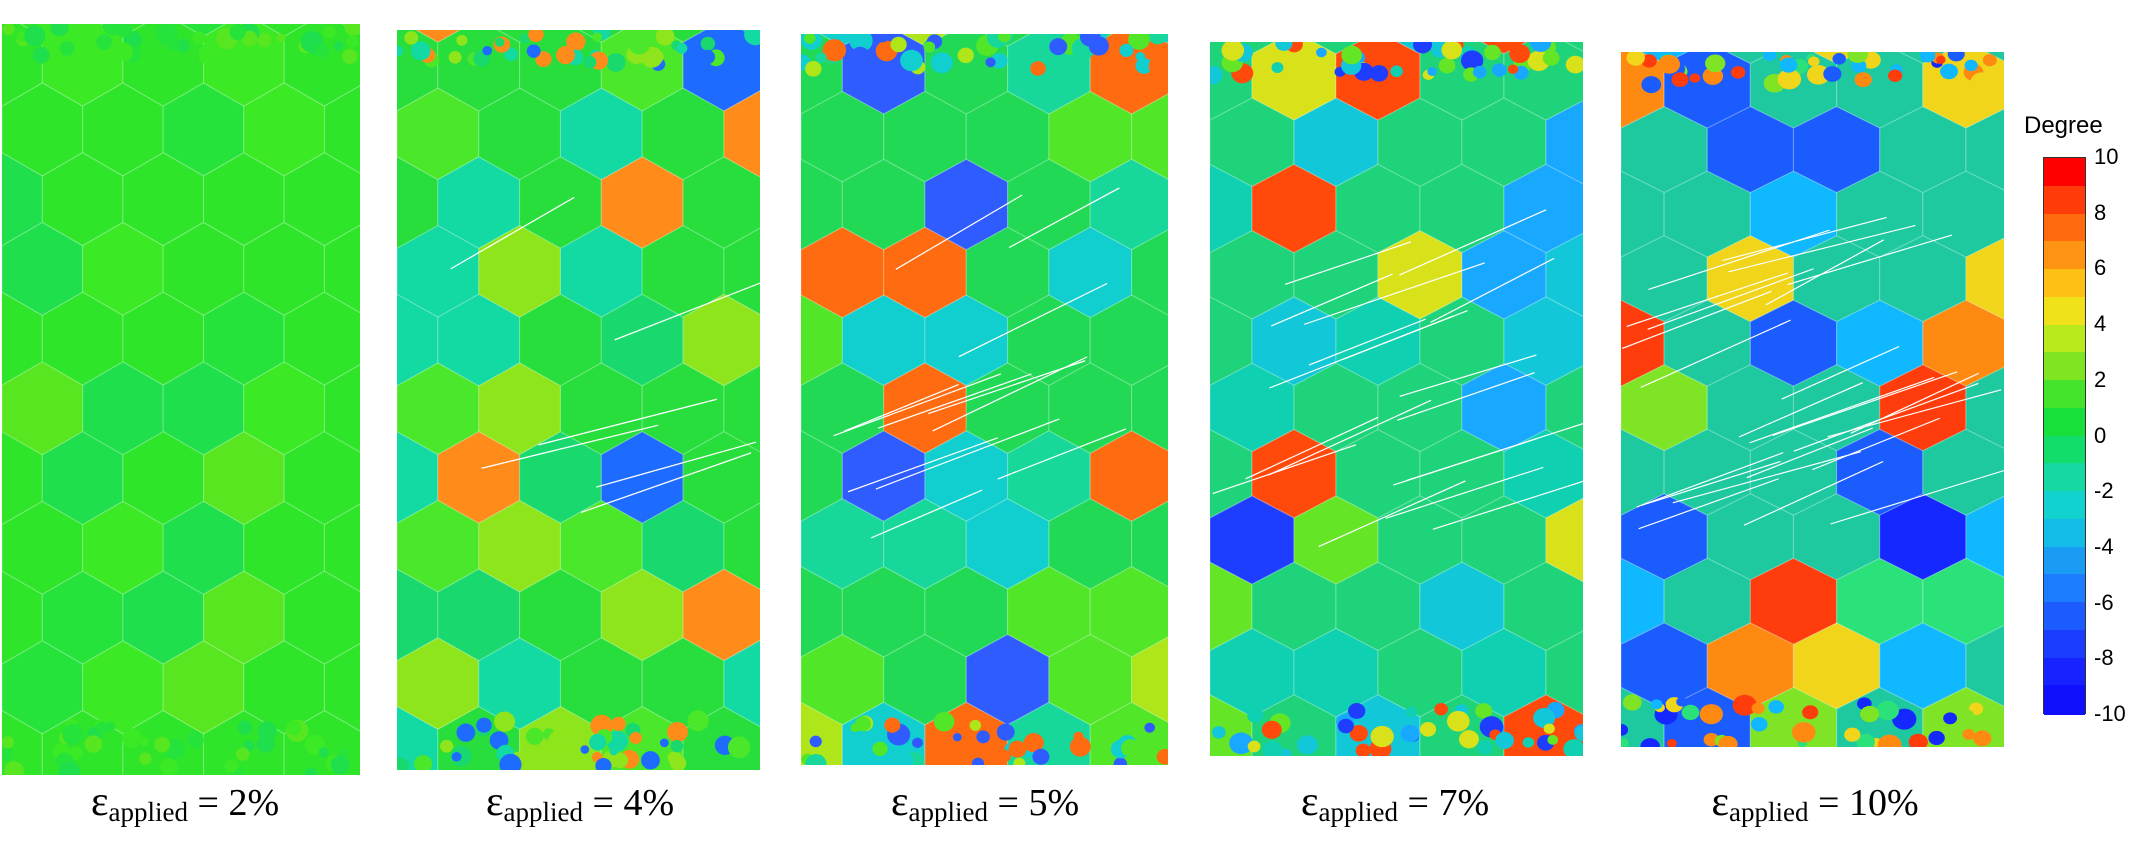  Describe the element at coordinates (580, 803) in the screenshot. I see `caption-panel-2: εapplied = 4%` at that location.